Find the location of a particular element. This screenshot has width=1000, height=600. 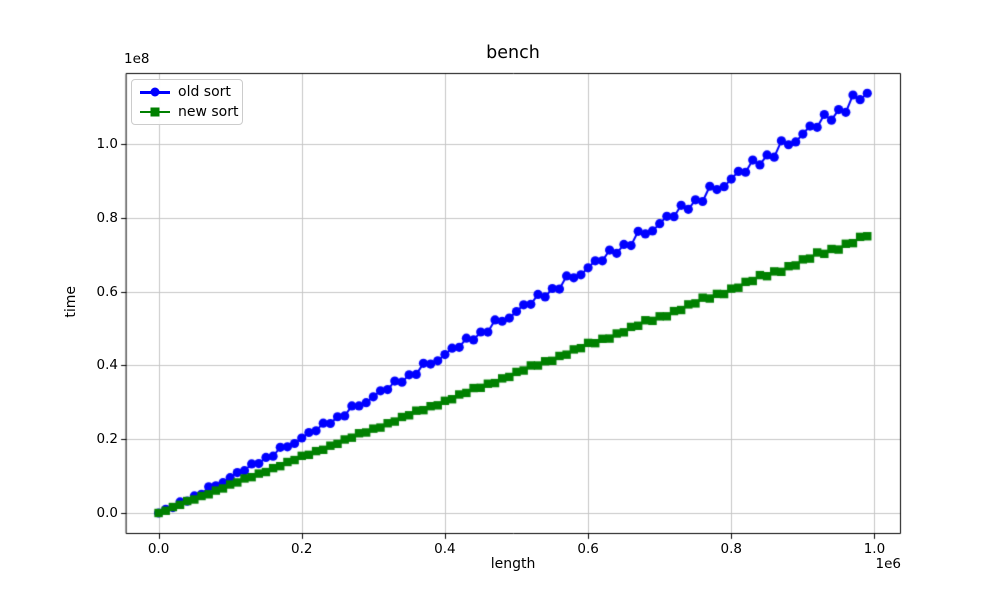

x-tick-label: 1.0 is located at coordinates (874, 549).